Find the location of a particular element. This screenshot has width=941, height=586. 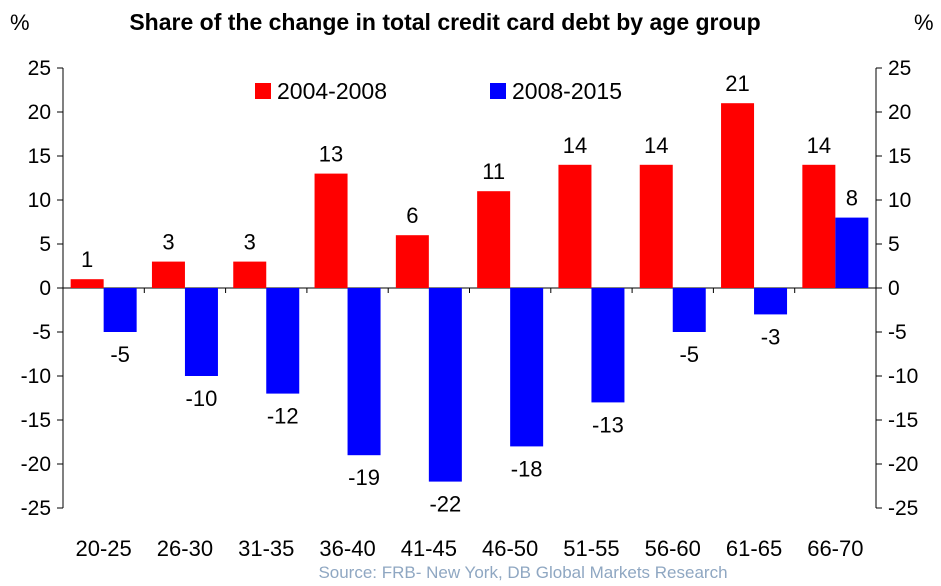

data-label: 11 is located at coordinates (493, 171).